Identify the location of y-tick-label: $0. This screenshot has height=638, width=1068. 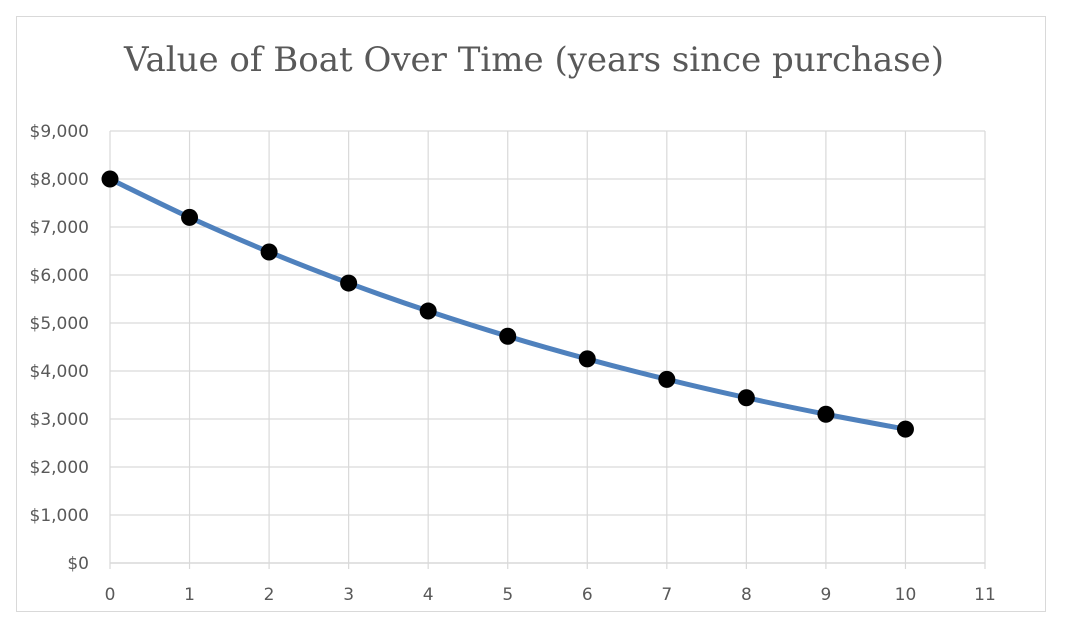
(78, 564).